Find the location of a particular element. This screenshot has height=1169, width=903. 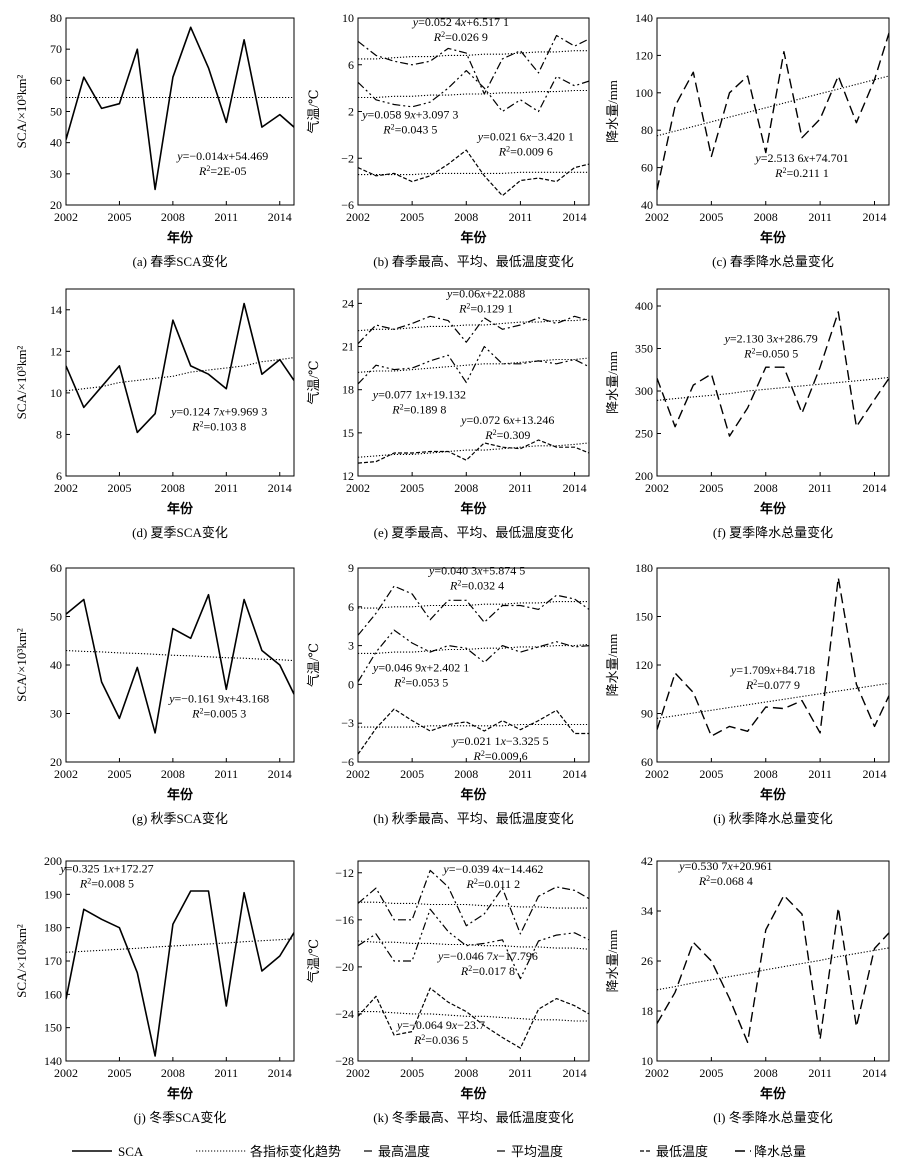

r-squared-label: R2=0.005 3 is located at coordinates (218, 713).